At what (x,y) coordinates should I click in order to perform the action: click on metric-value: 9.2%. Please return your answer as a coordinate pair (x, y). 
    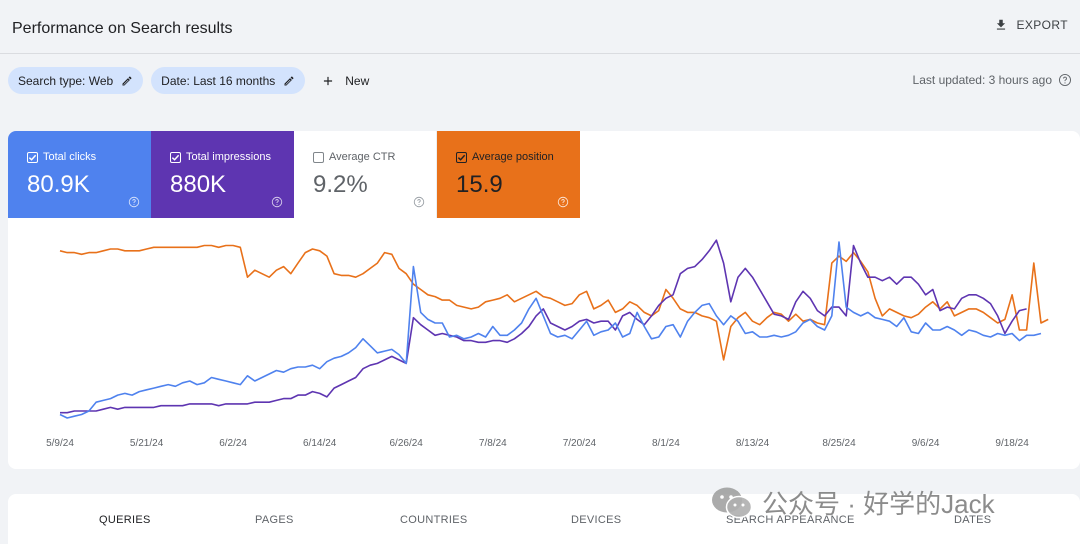
    Looking at the image, I should click on (340, 184).